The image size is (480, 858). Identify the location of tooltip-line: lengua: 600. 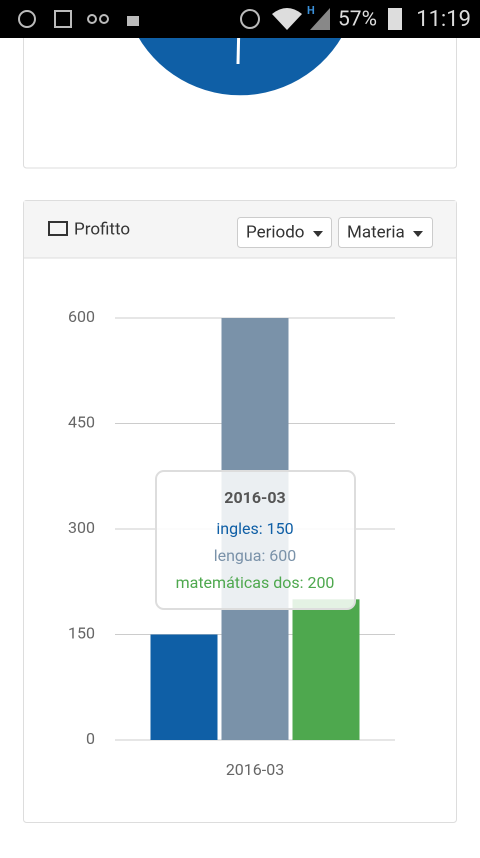
(255, 555).